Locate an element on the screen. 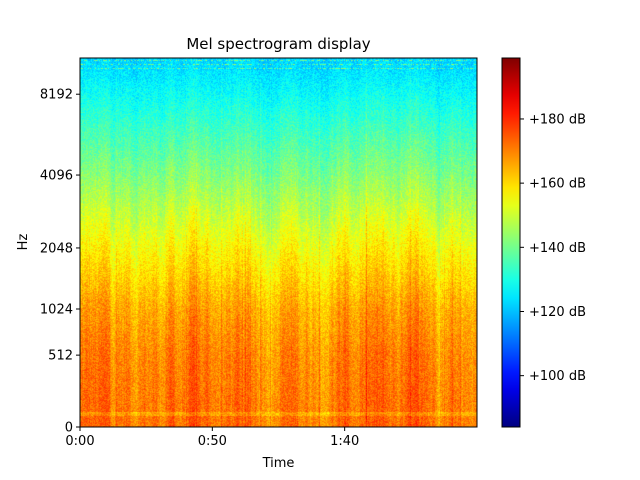  colorbar-gradient is located at coordinates (511, 242).